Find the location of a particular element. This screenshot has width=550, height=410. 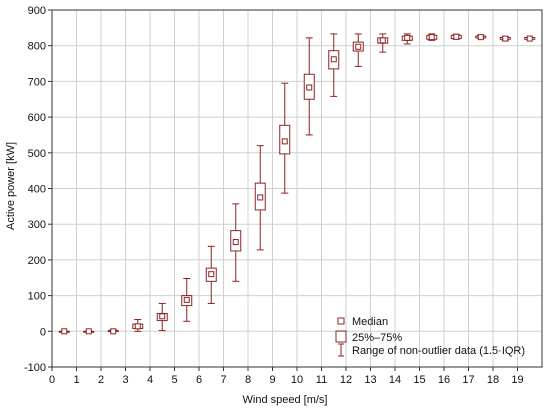

y-tick-label: 300 is located at coordinates (37, 225).